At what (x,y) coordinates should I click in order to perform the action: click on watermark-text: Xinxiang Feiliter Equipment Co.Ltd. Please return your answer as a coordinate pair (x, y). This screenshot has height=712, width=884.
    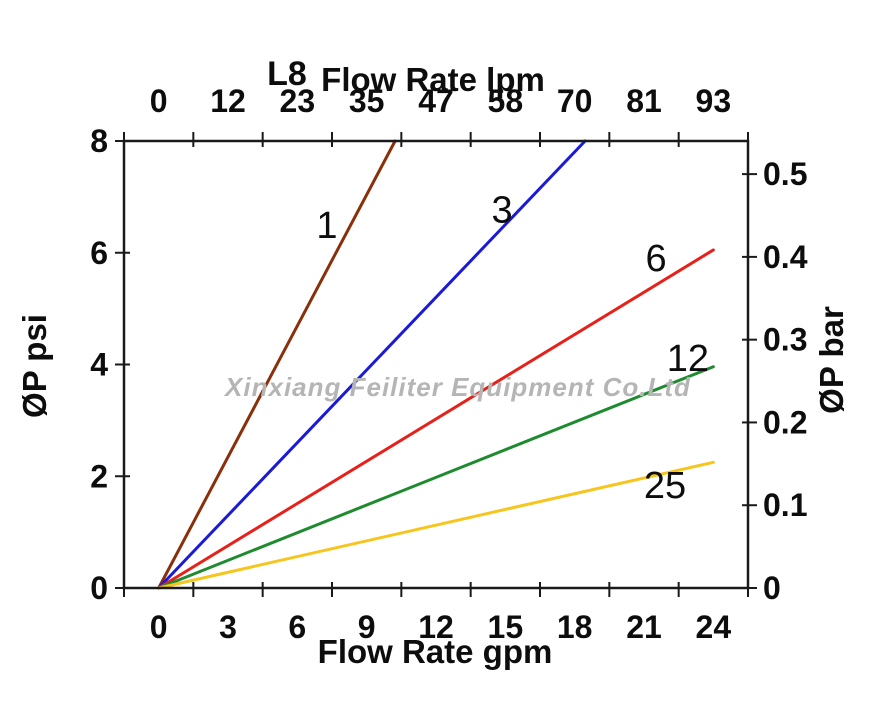
    Looking at the image, I should click on (457, 387).